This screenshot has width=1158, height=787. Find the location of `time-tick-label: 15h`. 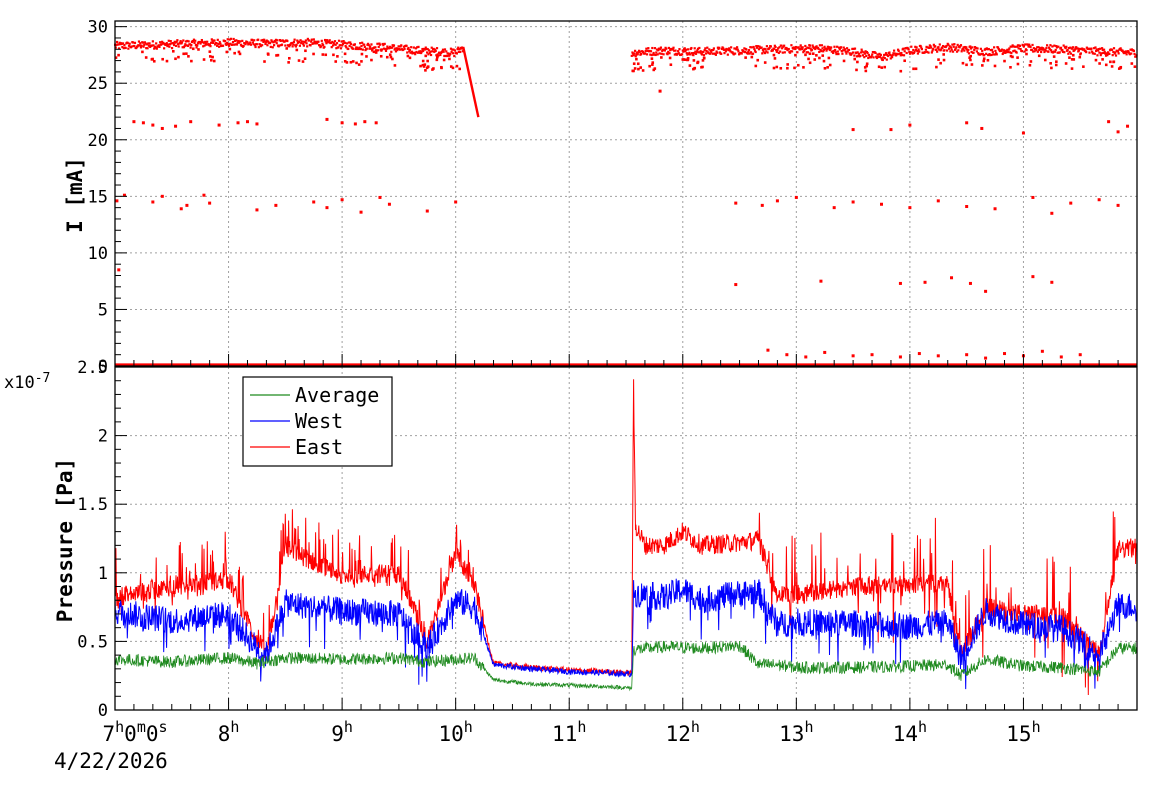

time-tick-label: 15h is located at coordinates (1023, 732).